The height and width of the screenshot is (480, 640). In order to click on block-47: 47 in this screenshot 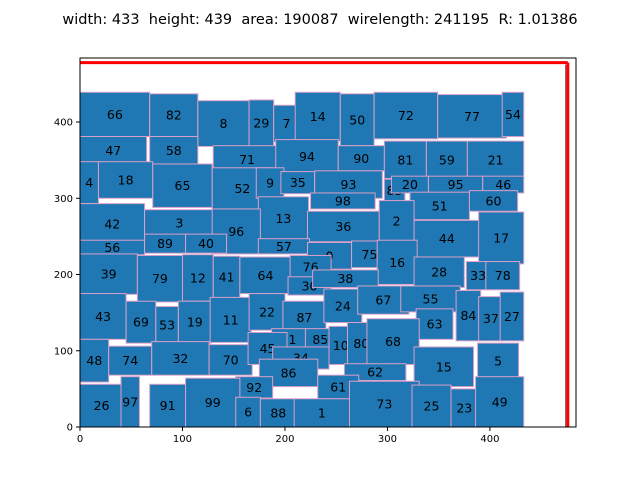, I will do `click(113, 150)`.